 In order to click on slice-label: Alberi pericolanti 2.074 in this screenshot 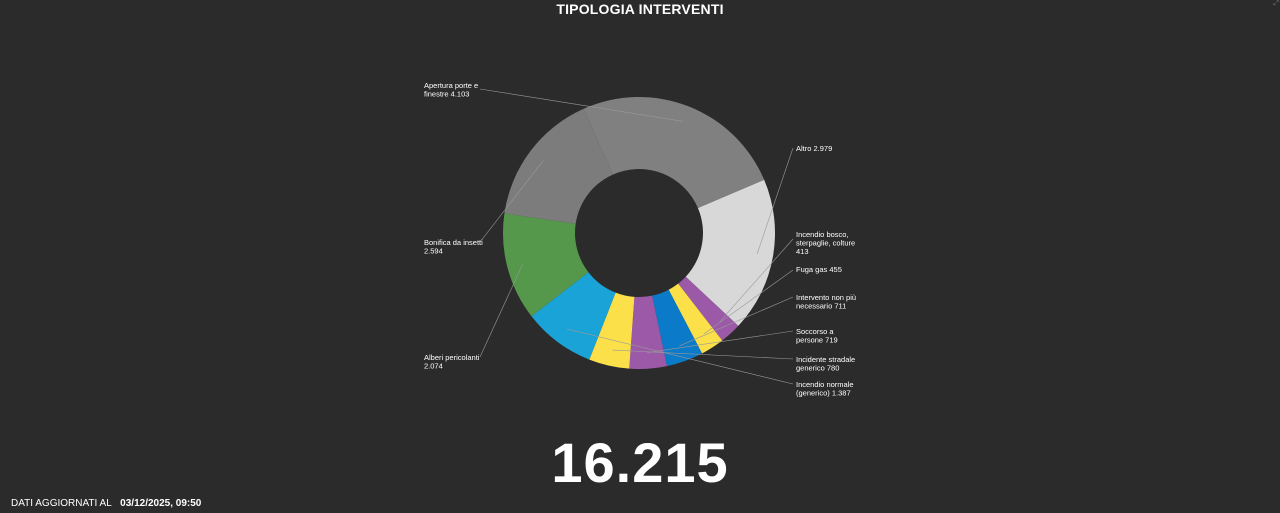, I will do `click(452, 362)`.